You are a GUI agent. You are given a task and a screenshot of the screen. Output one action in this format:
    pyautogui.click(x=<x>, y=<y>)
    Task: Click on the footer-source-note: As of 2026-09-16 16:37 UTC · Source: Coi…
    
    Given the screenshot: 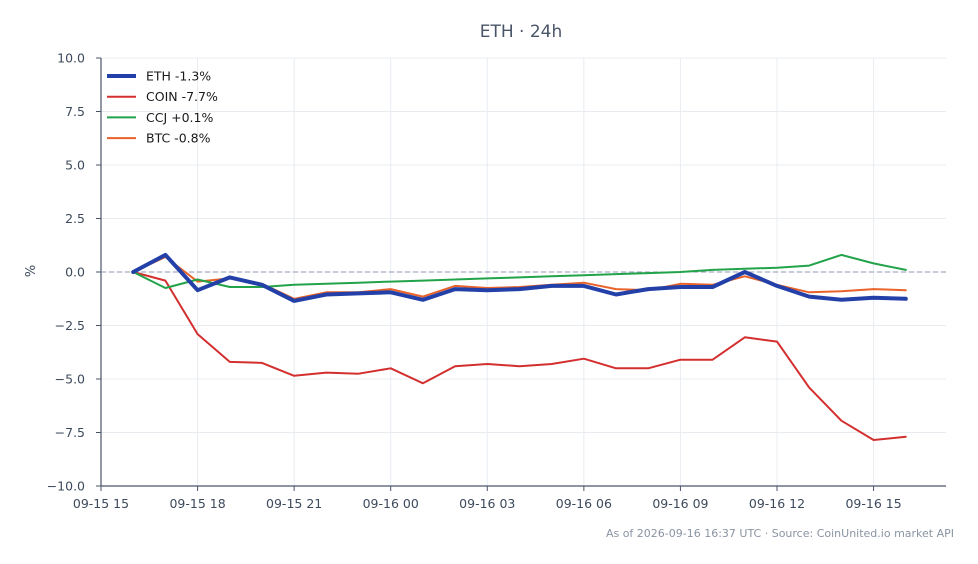 What is the action you would take?
    pyautogui.click(x=780, y=533)
    